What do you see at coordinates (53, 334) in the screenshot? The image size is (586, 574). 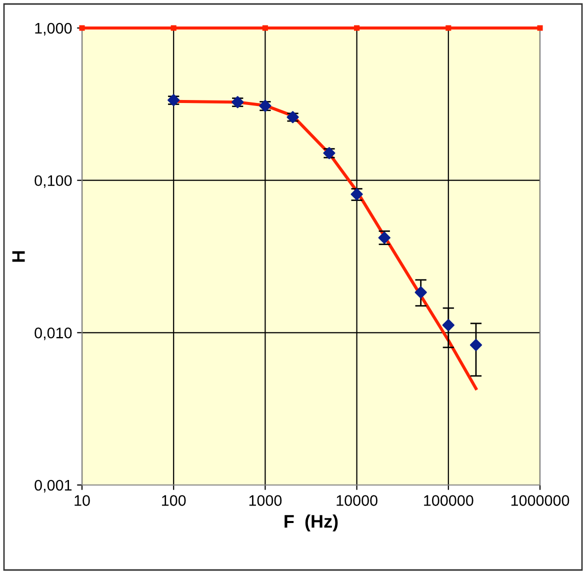 I see `y-tick-label: 0,010` at bounding box center [53, 334].